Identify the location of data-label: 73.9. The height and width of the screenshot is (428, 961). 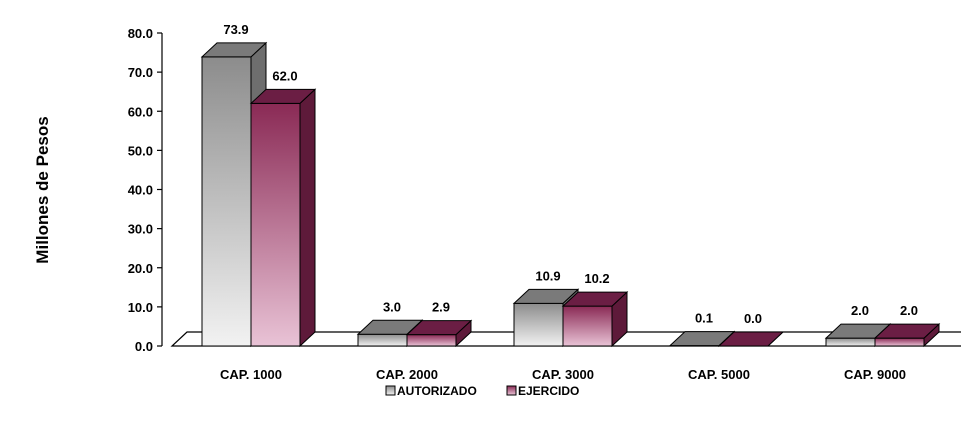
(235, 29).